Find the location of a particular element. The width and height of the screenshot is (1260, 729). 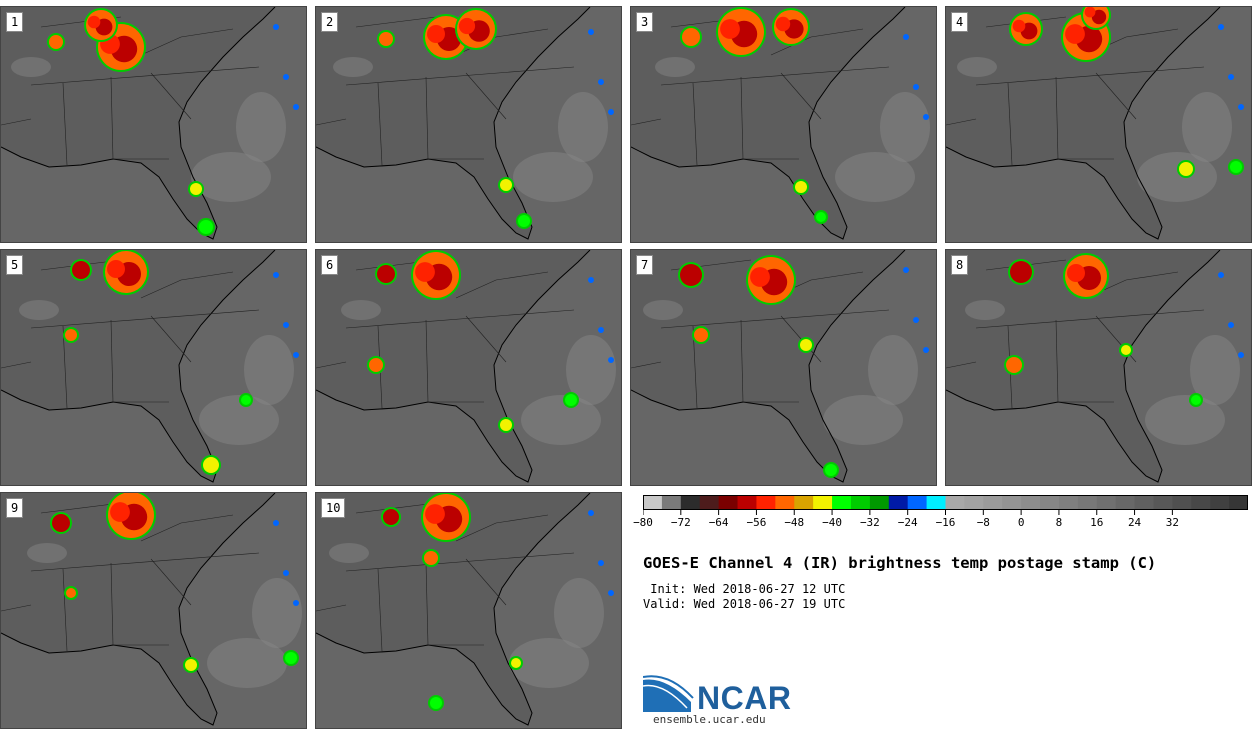

postage-stamp-member-7: 7 is located at coordinates (783, 367).